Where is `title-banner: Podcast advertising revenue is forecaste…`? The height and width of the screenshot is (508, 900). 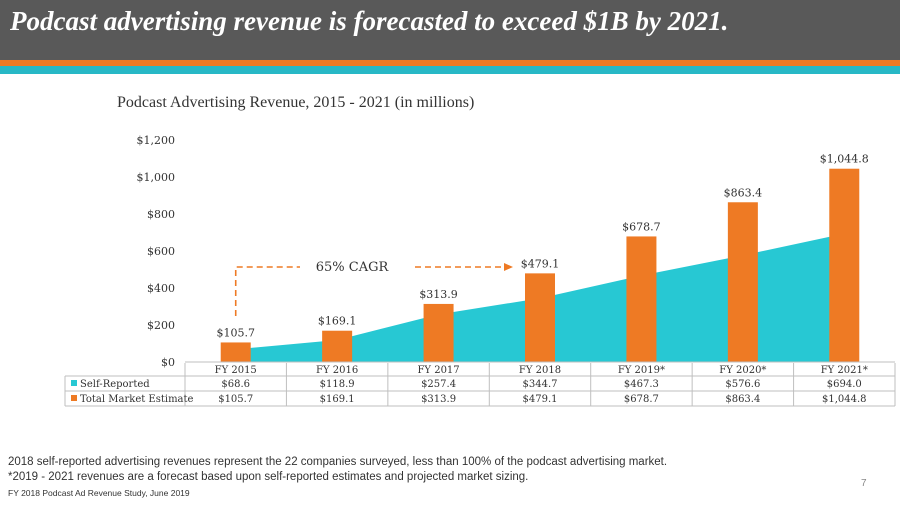 title-banner: Podcast advertising revenue is forecaste… is located at coordinates (450, 30).